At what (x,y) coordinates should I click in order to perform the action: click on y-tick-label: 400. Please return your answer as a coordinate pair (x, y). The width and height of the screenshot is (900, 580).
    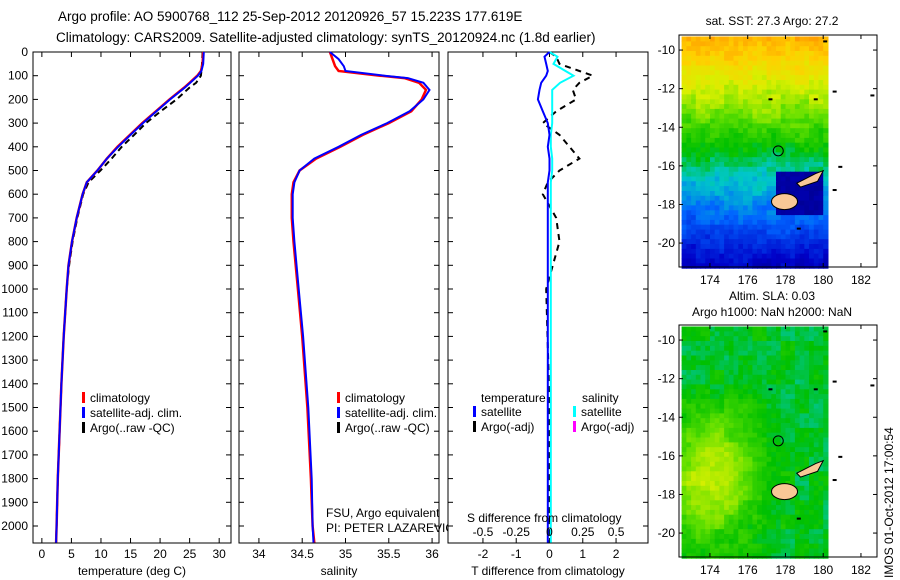
    Looking at the image, I should click on (18, 147).